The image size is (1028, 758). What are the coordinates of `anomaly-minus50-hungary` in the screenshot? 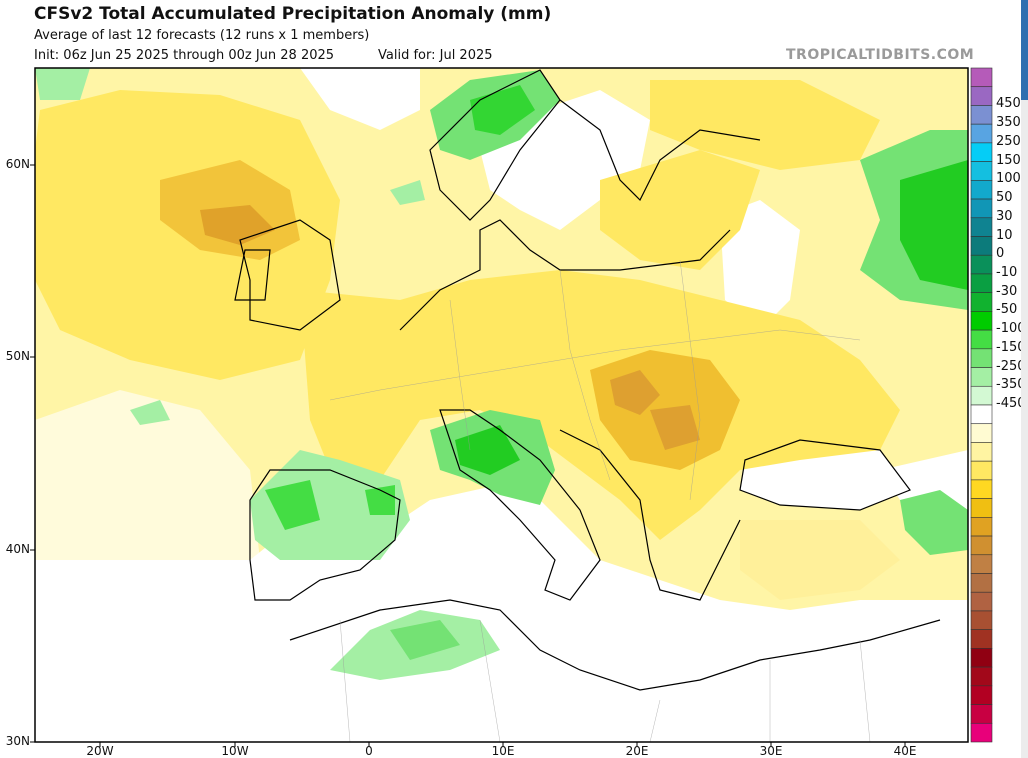 It's located at (635, 392).